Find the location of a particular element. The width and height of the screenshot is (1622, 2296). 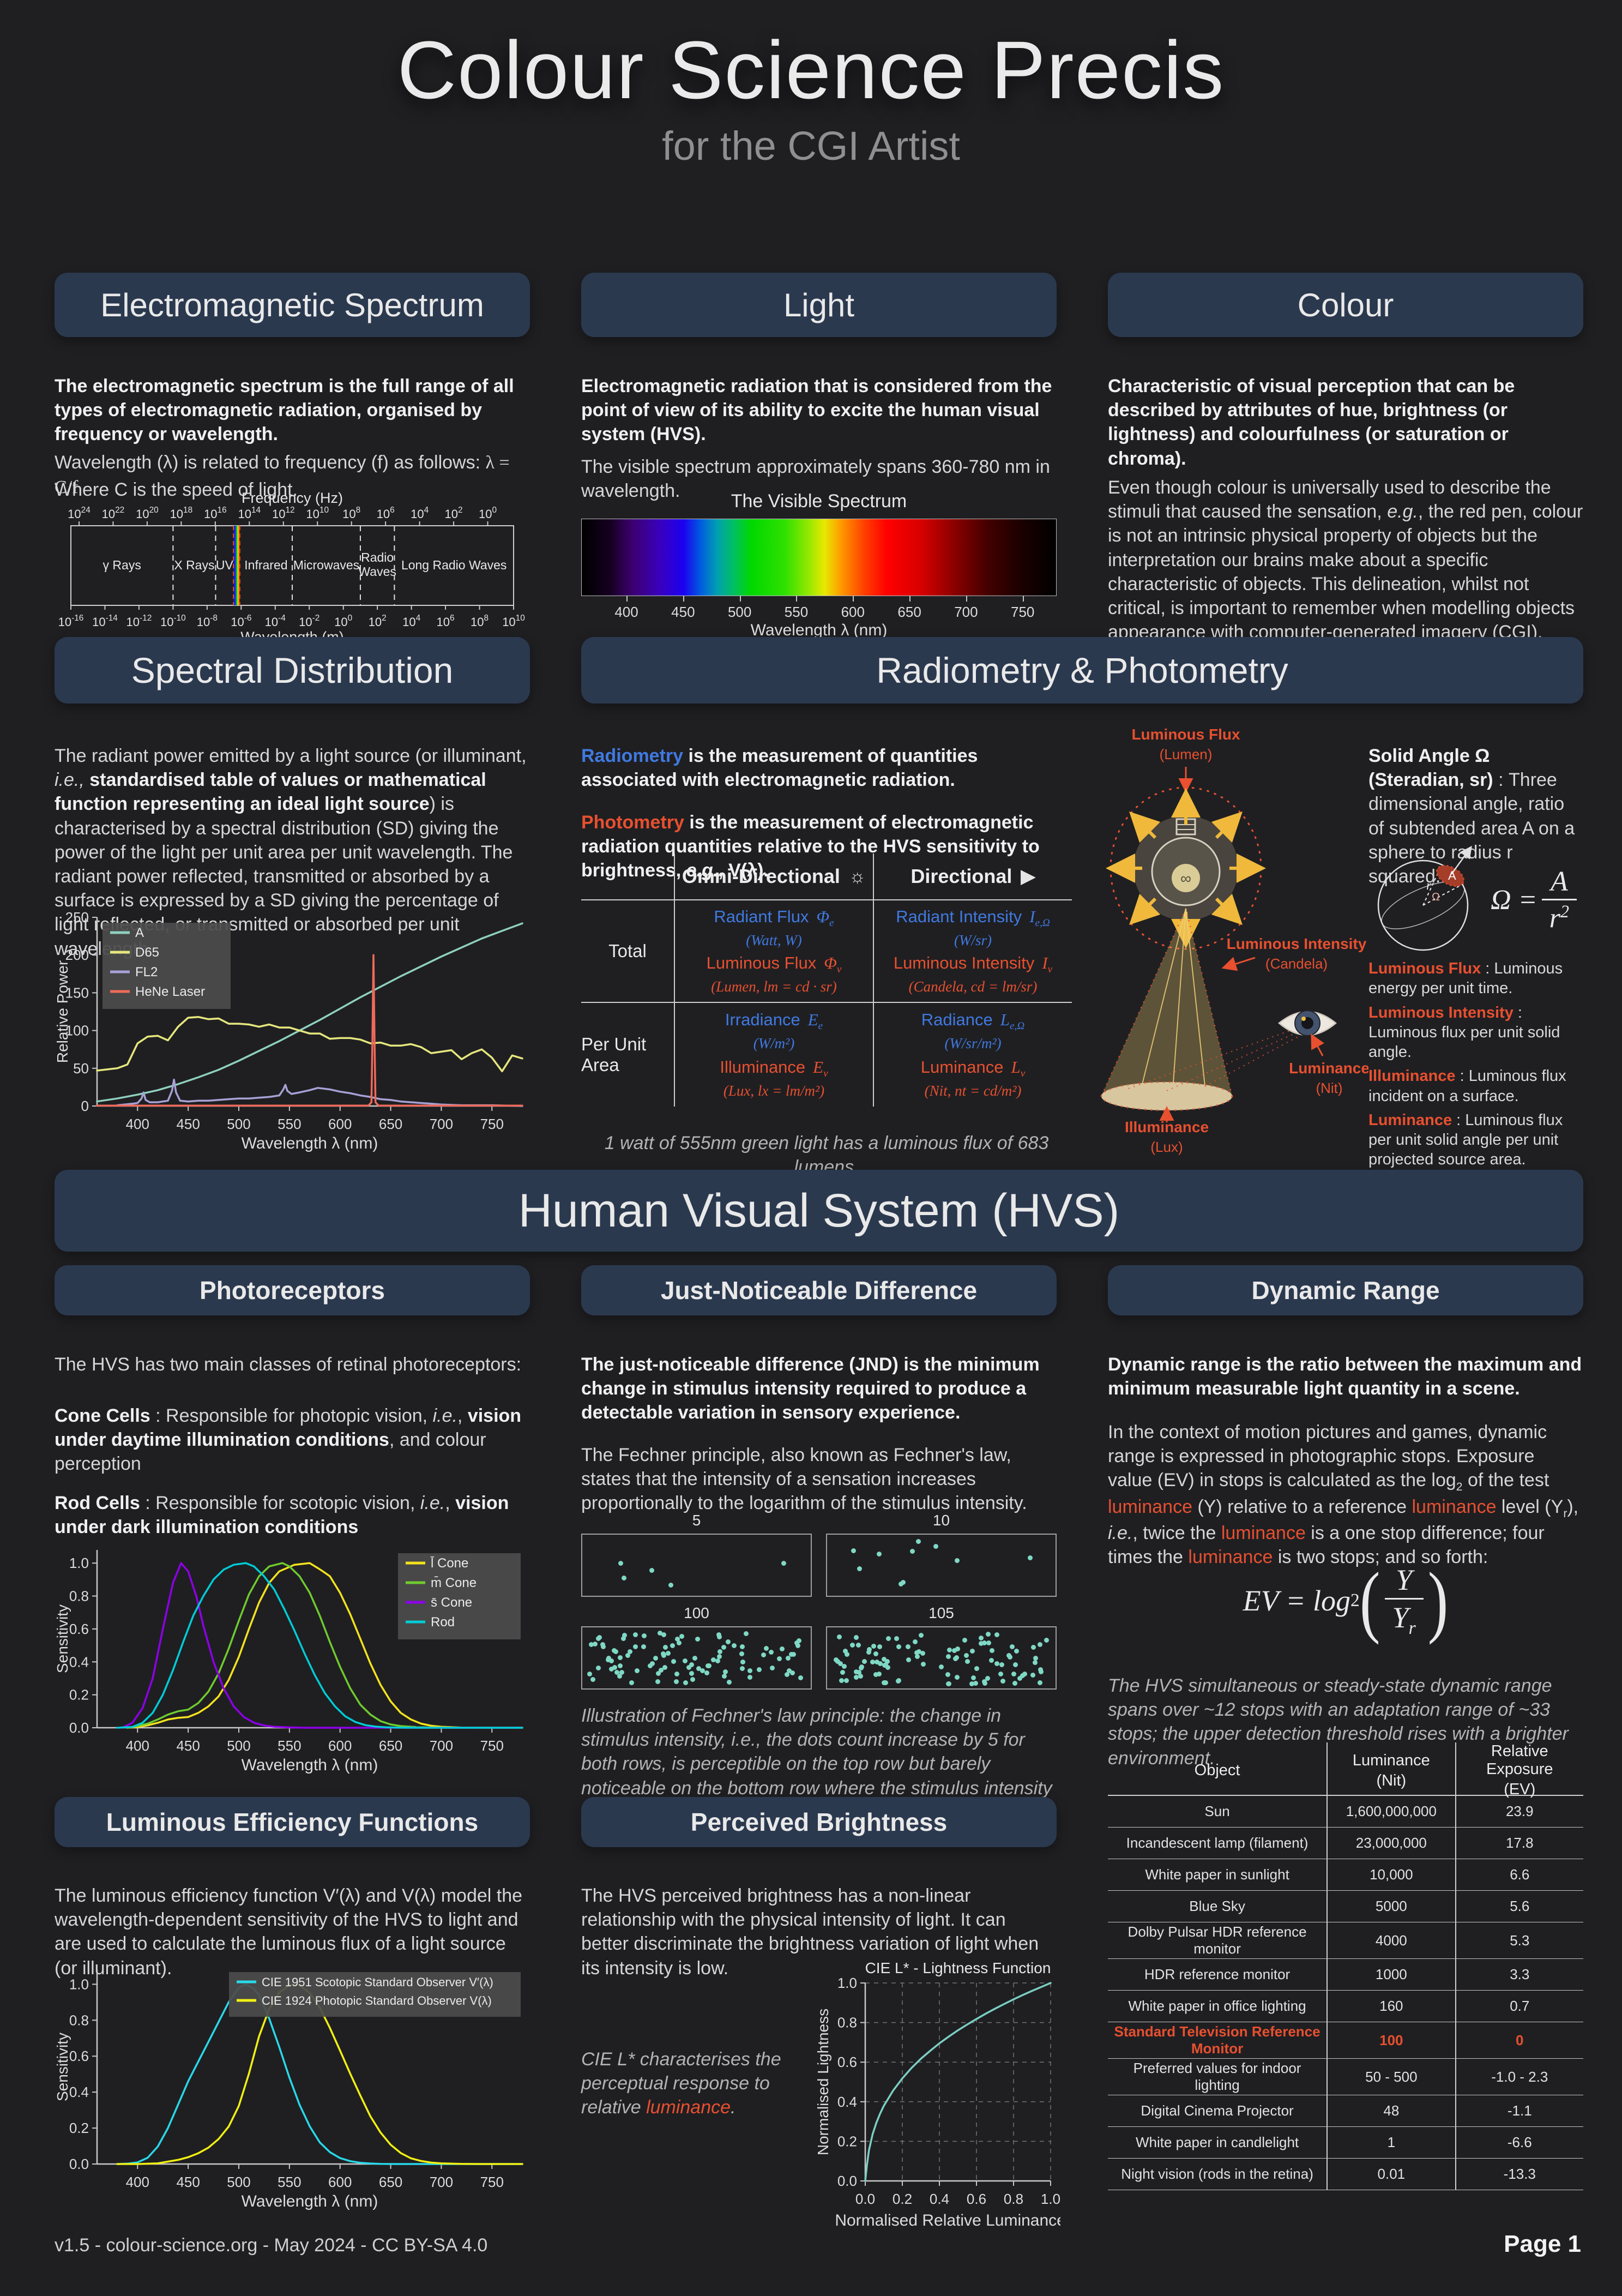

svg-text: 1016 is located at coordinates (215, 513).